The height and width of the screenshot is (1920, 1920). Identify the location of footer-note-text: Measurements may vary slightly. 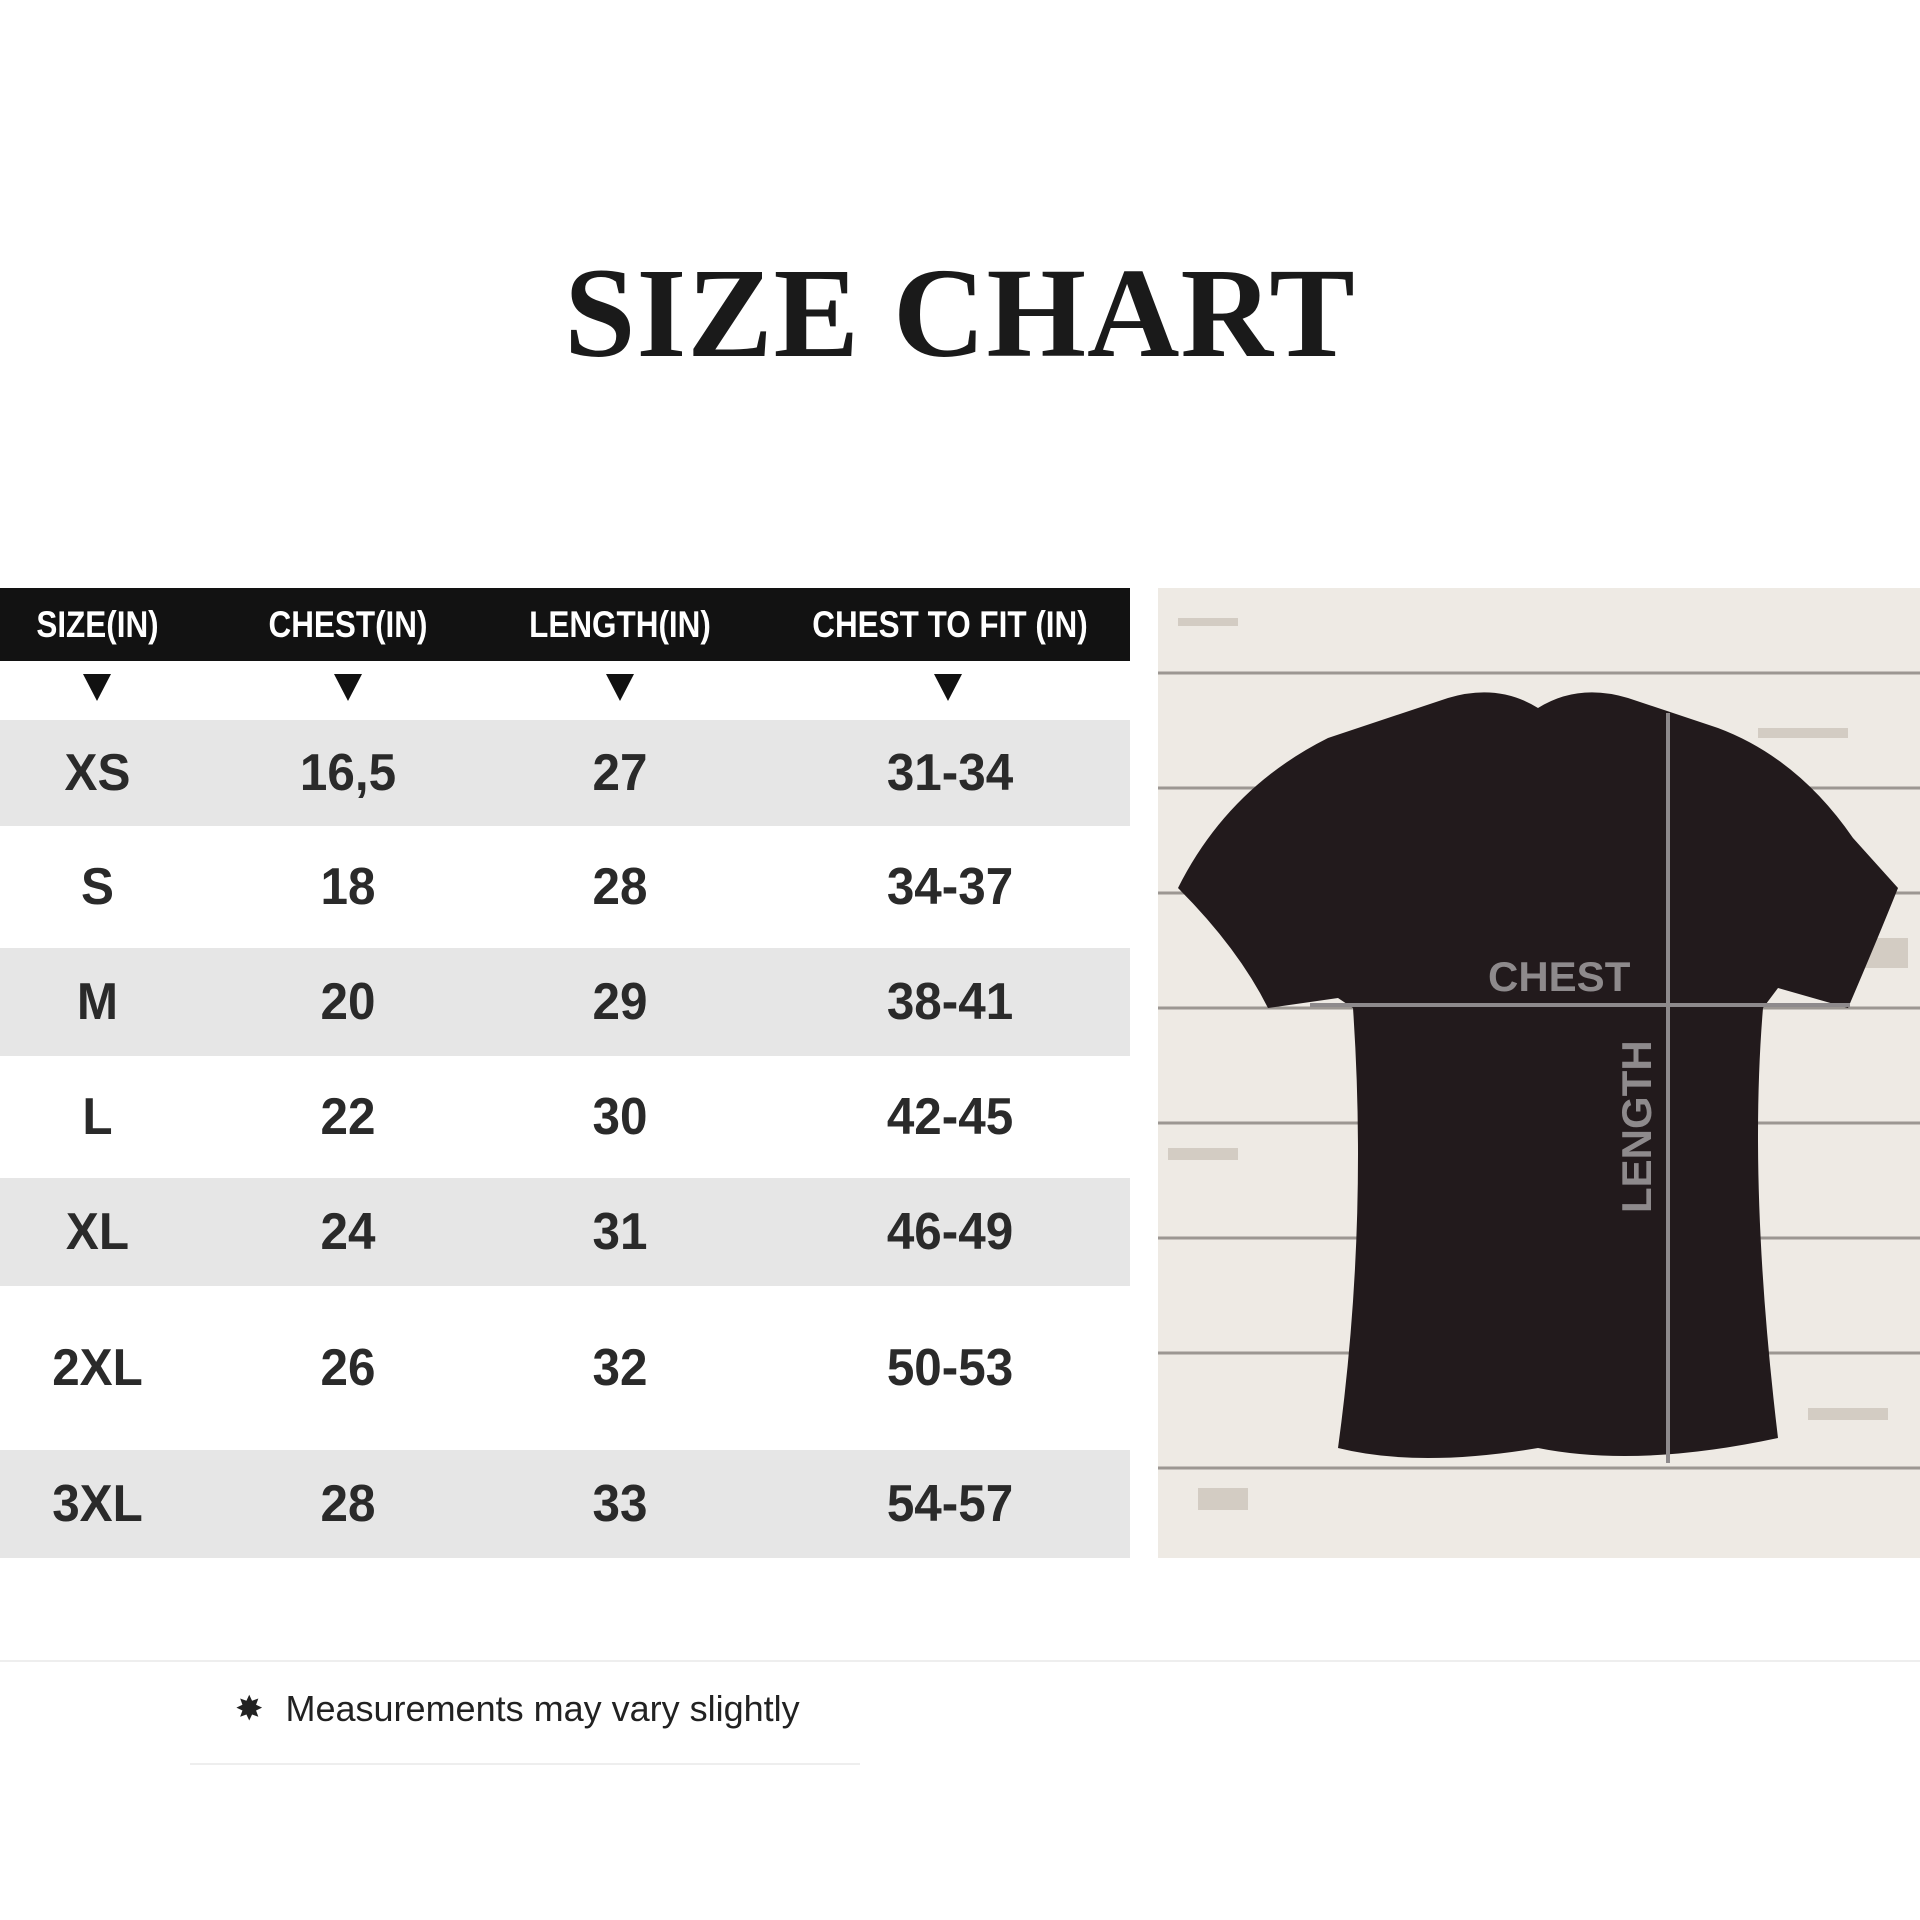
(542, 1708).